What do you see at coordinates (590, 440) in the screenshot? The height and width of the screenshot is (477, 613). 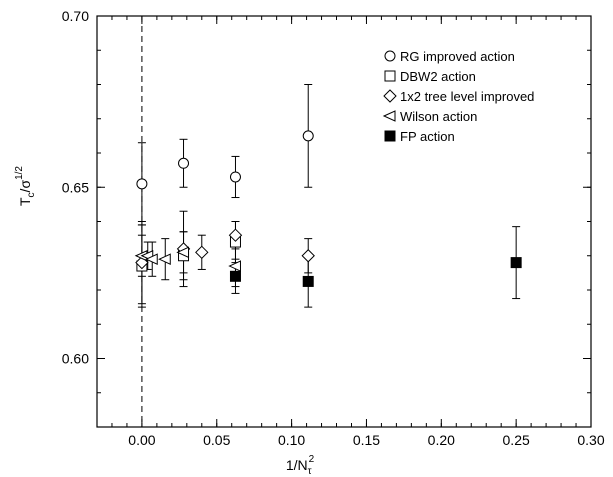 I see `x-tick-label: 0.30` at bounding box center [590, 440].